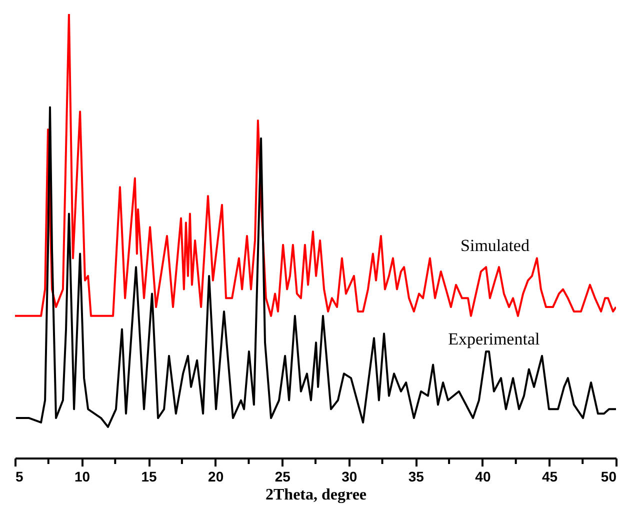 The height and width of the screenshot is (518, 632). Describe the element at coordinates (82, 476) in the screenshot. I see `x-tick-label: 10` at that location.